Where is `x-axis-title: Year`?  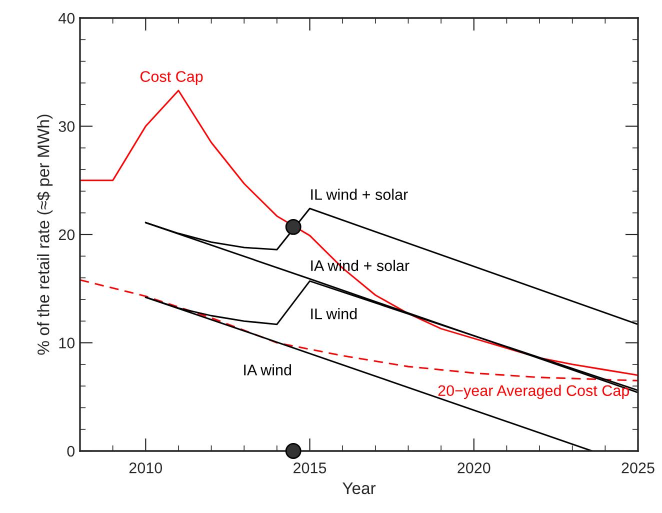
x-axis-title: Year is located at coordinates (359, 488).